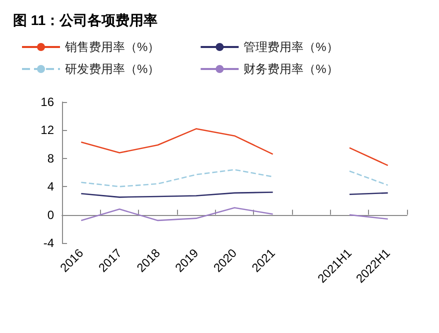 This screenshot has width=439, height=333. I want to click on y-tick-label: 12, so click(47, 130).